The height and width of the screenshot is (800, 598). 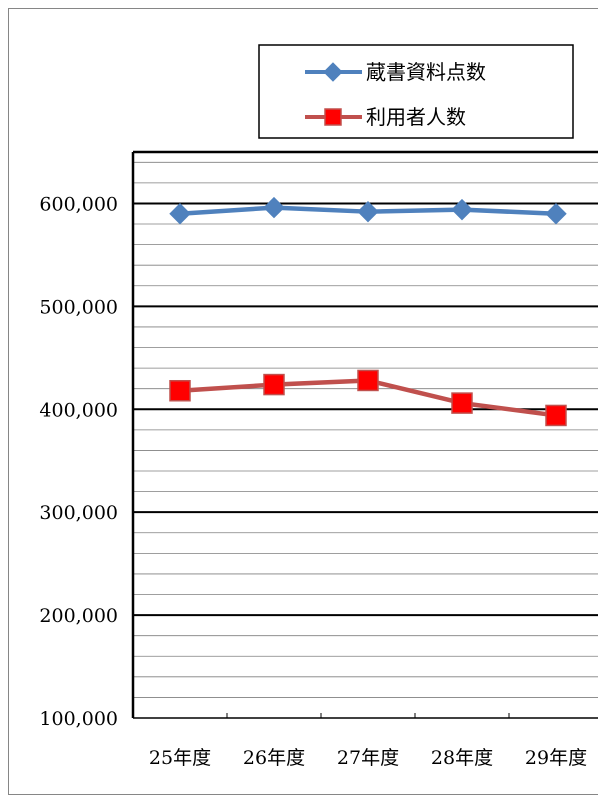 I want to click on x-tick-label: 26年度, so click(x=274, y=758).